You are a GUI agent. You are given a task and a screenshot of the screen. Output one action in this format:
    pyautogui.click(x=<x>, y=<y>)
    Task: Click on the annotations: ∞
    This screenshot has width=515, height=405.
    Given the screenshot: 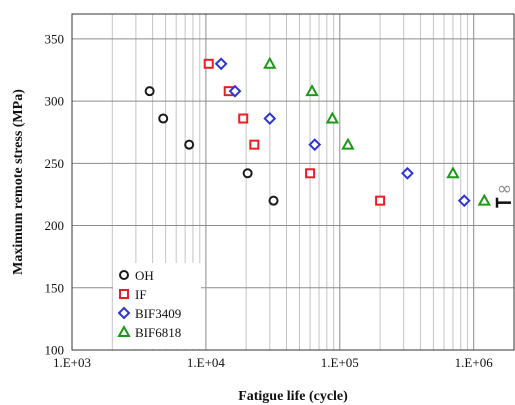 What is the action you would take?
    pyautogui.click(x=503, y=193)
    